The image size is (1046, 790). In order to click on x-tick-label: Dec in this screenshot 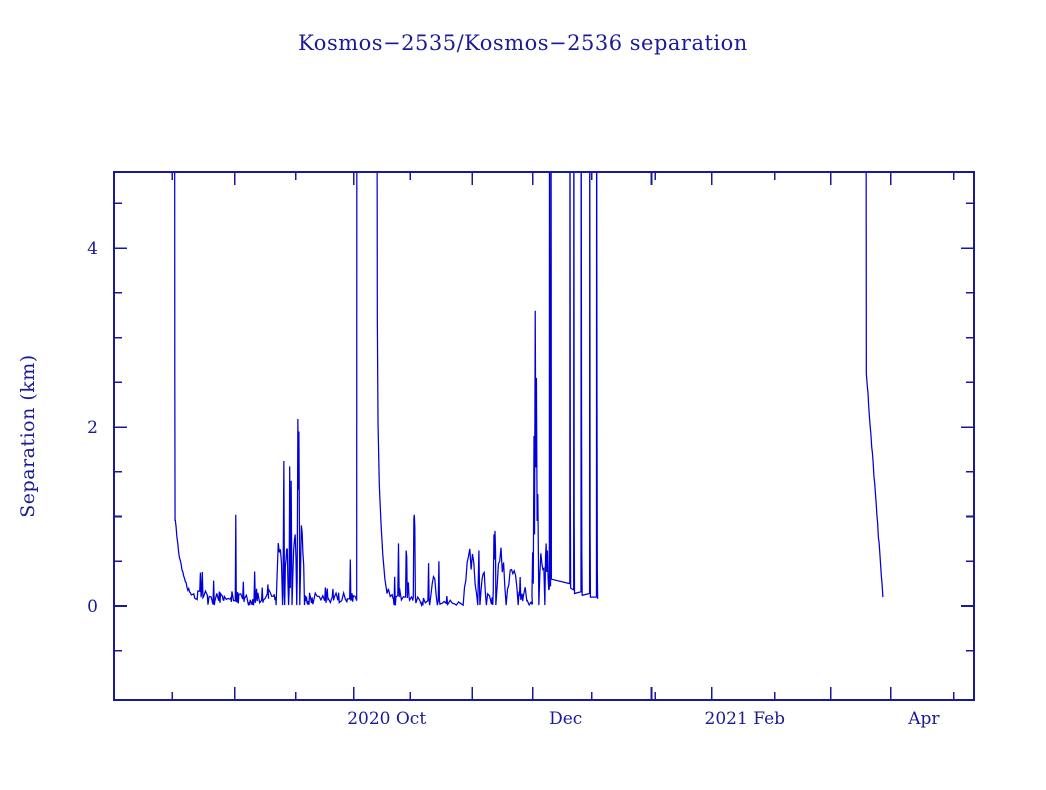, I will do `click(565, 719)`.